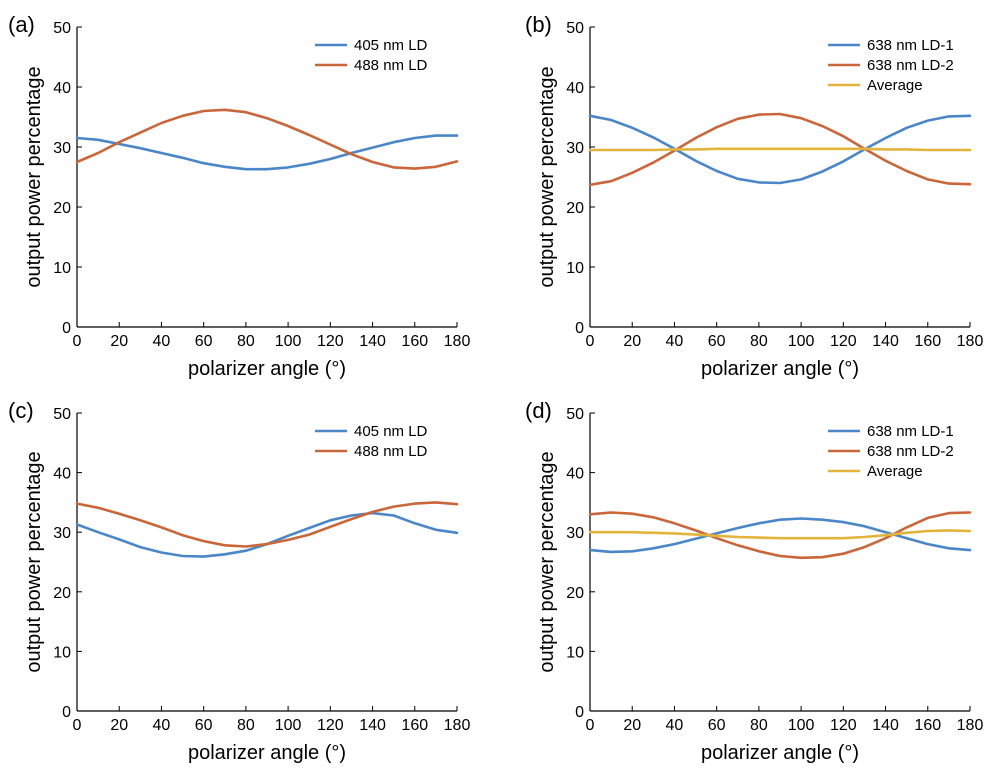 The width and height of the screenshot is (988, 768). I want to click on panel-label: (a), so click(21, 24).